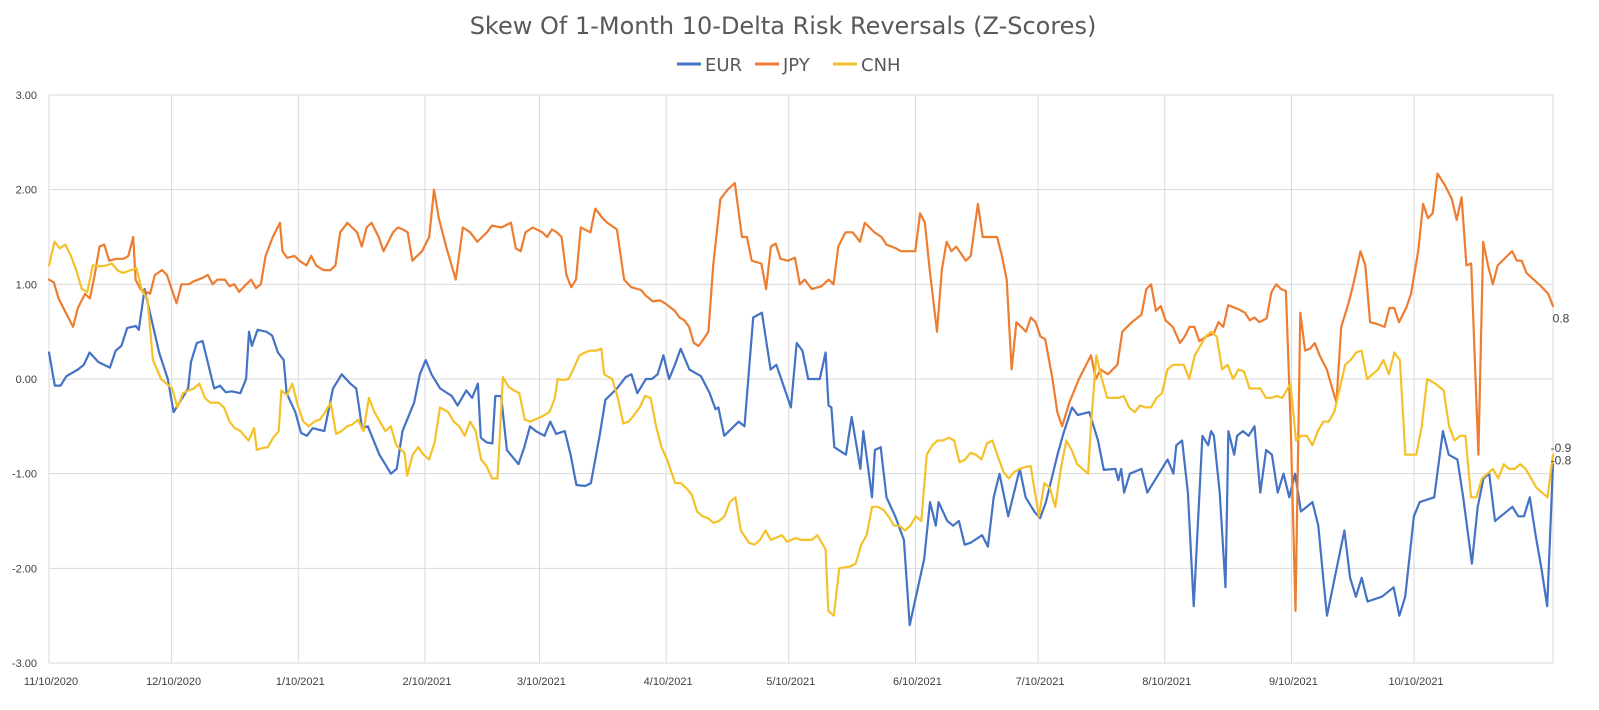  Describe the element at coordinates (1561, 461) in the screenshot. I see `end-label-cnh: -0.8` at that location.